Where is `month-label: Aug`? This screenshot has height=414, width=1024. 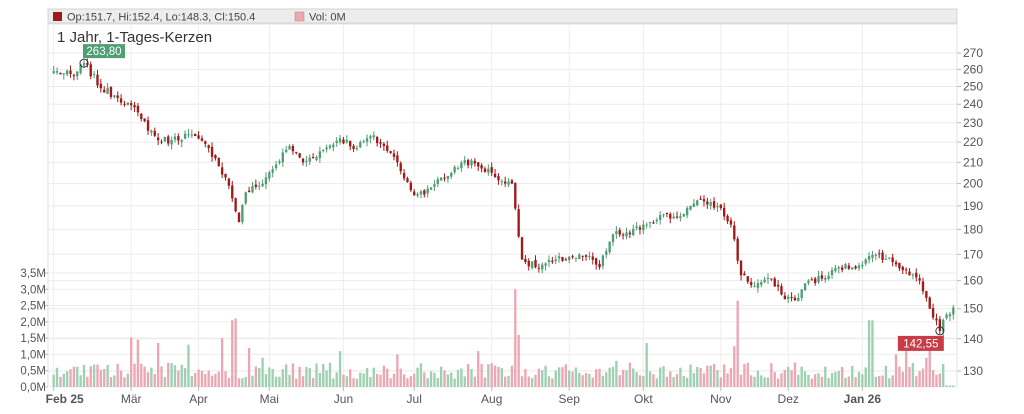 month-label: Aug is located at coordinates (491, 399).